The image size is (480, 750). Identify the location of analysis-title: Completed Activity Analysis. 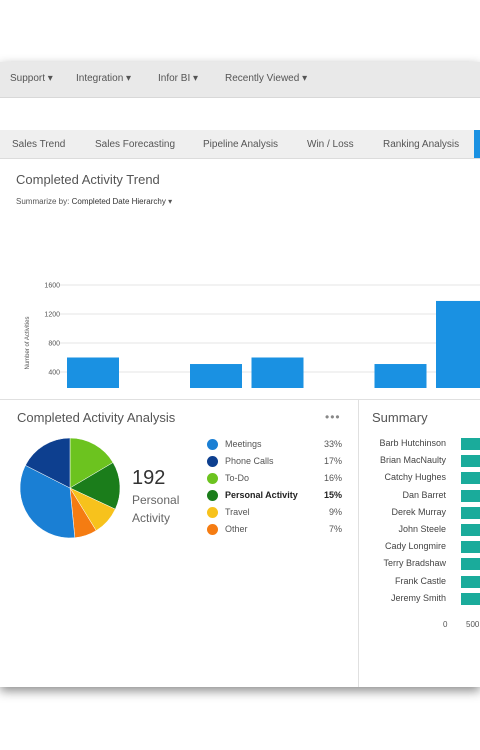
(96, 417).